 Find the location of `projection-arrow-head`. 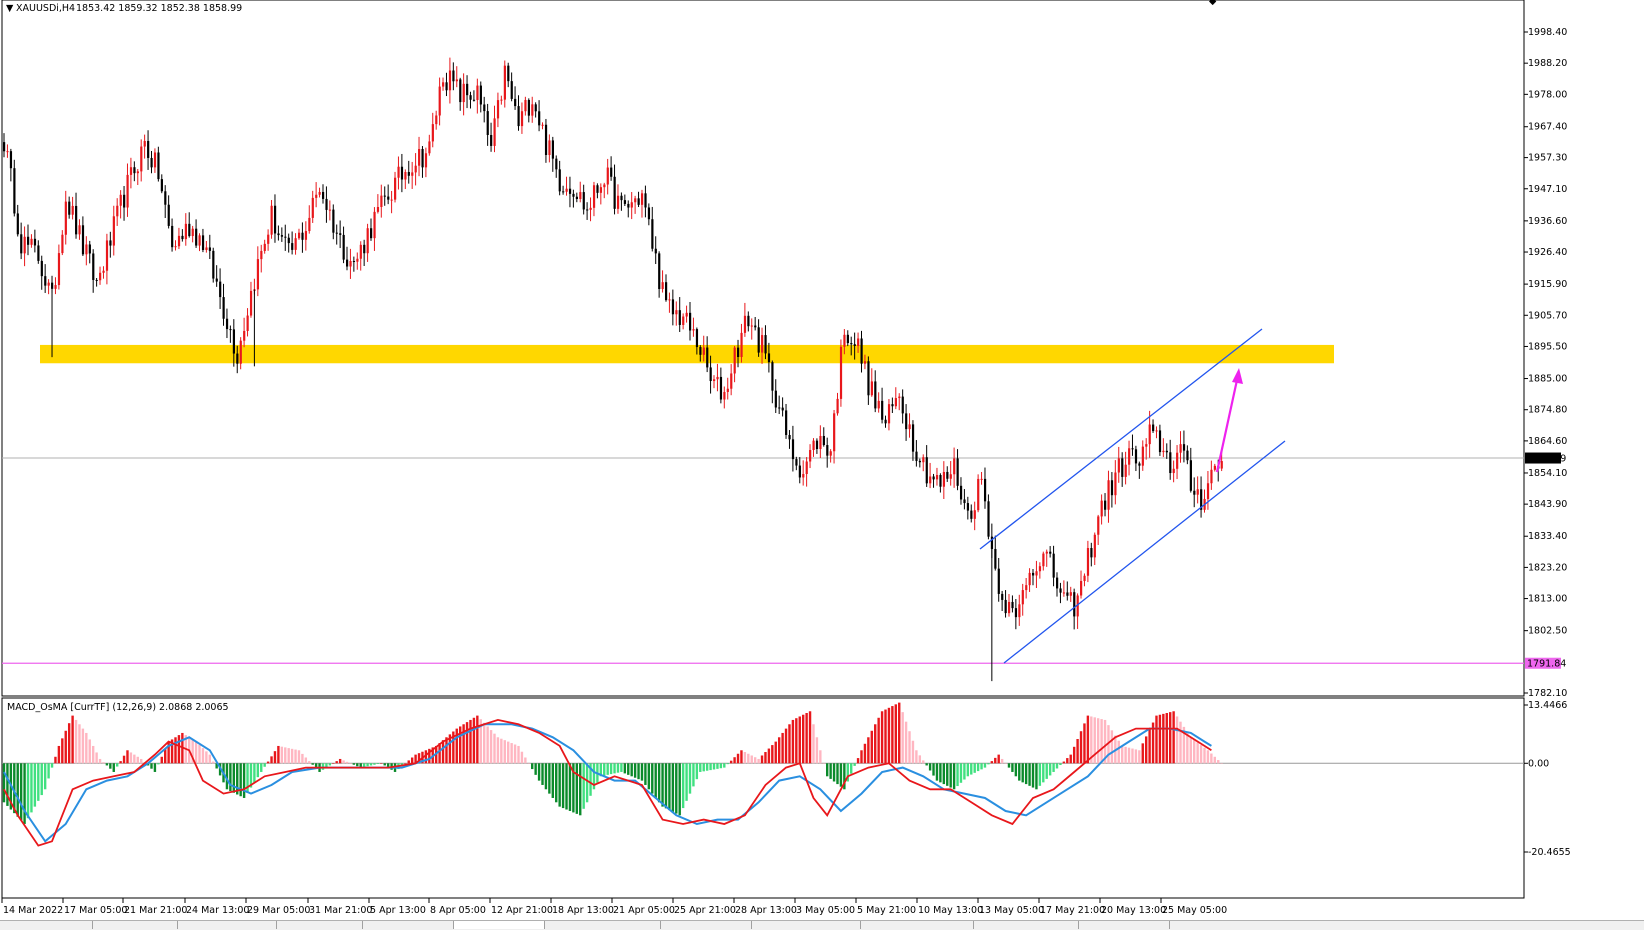

projection-arrow-head is located at coordinates (1237, 376).